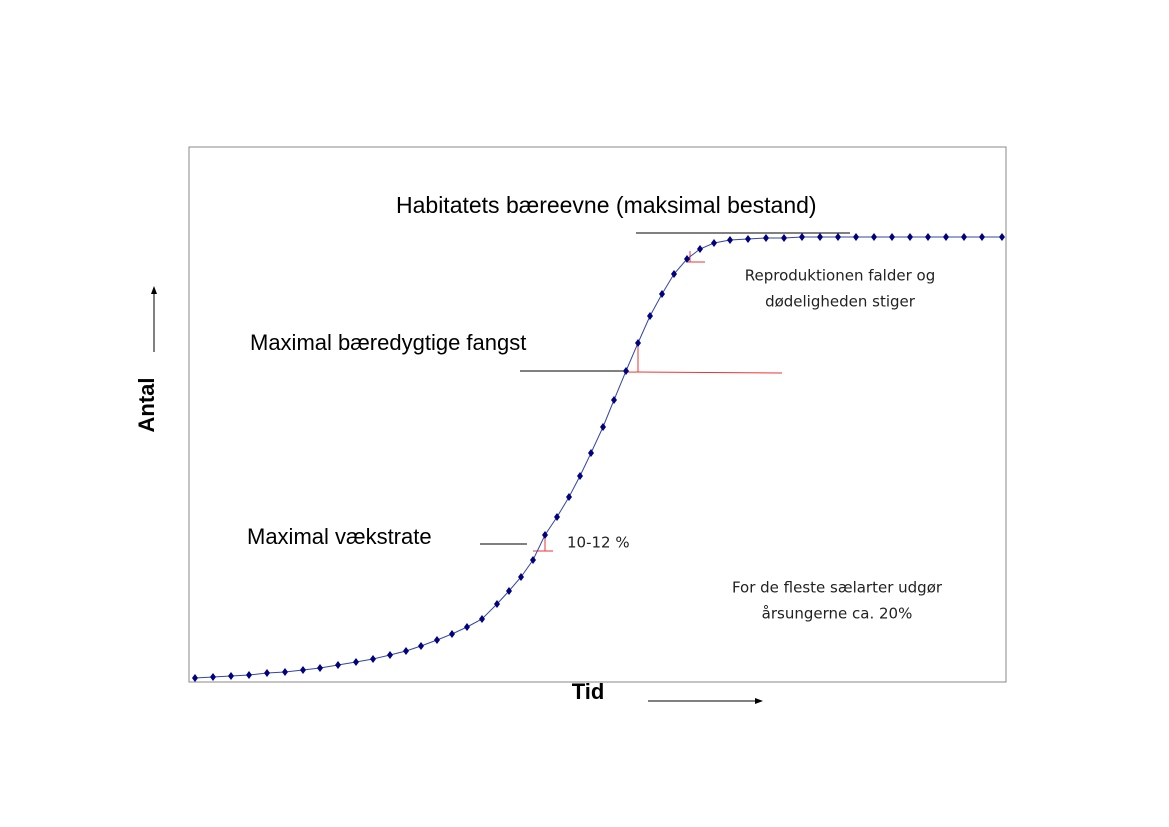  What do you see at coordinates (606, 205) in the screenshot?
I see `annotation: Habitatets bæreevne (maksimal bestand)` at bounding box center [606, 205].